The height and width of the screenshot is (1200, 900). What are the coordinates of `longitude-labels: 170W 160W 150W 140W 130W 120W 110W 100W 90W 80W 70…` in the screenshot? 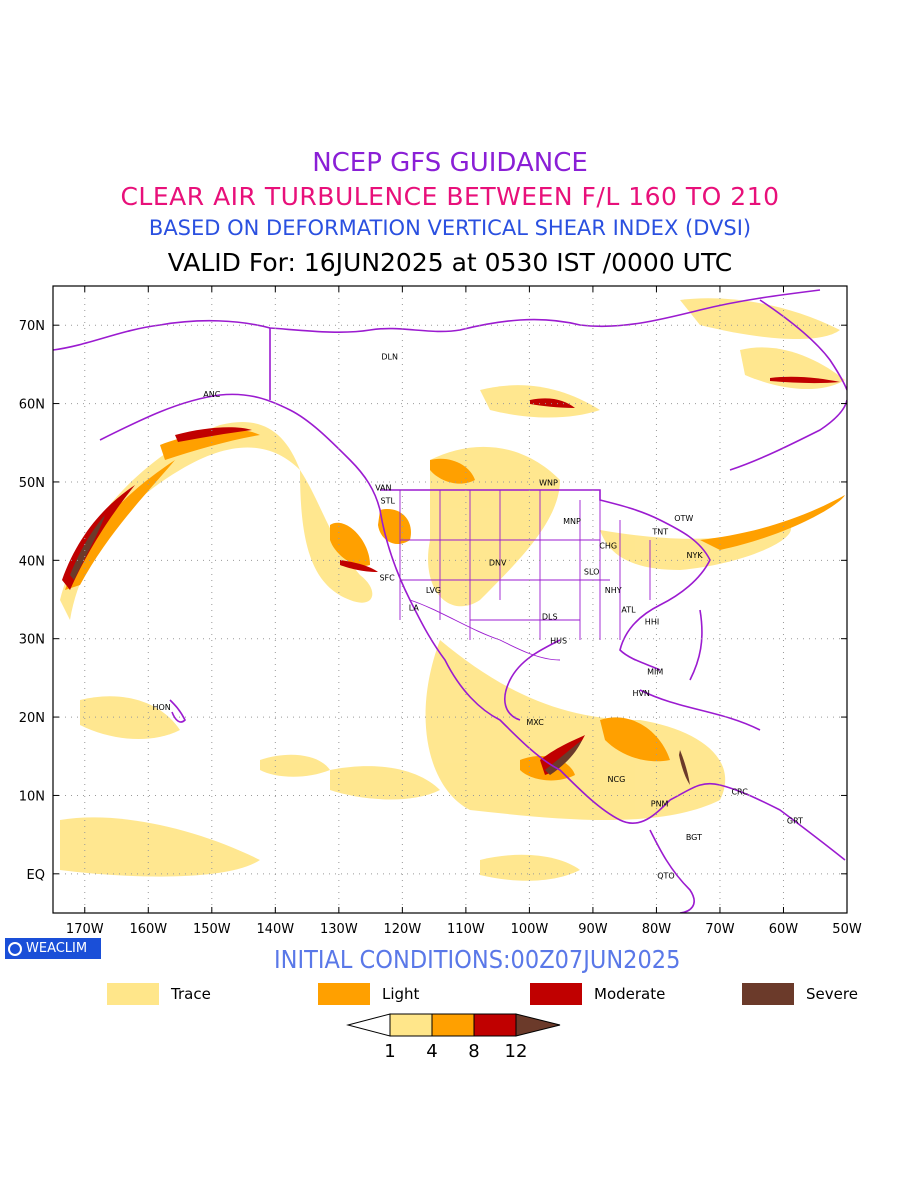 It's located at (464, 929).